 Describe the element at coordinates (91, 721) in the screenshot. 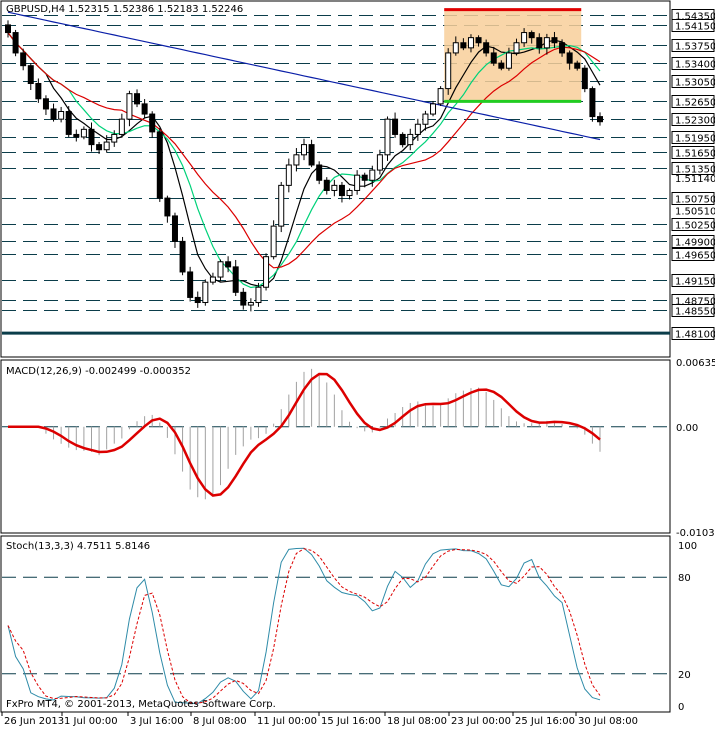

I see `time-tick-label: 1 Jul 00:00` at that location.